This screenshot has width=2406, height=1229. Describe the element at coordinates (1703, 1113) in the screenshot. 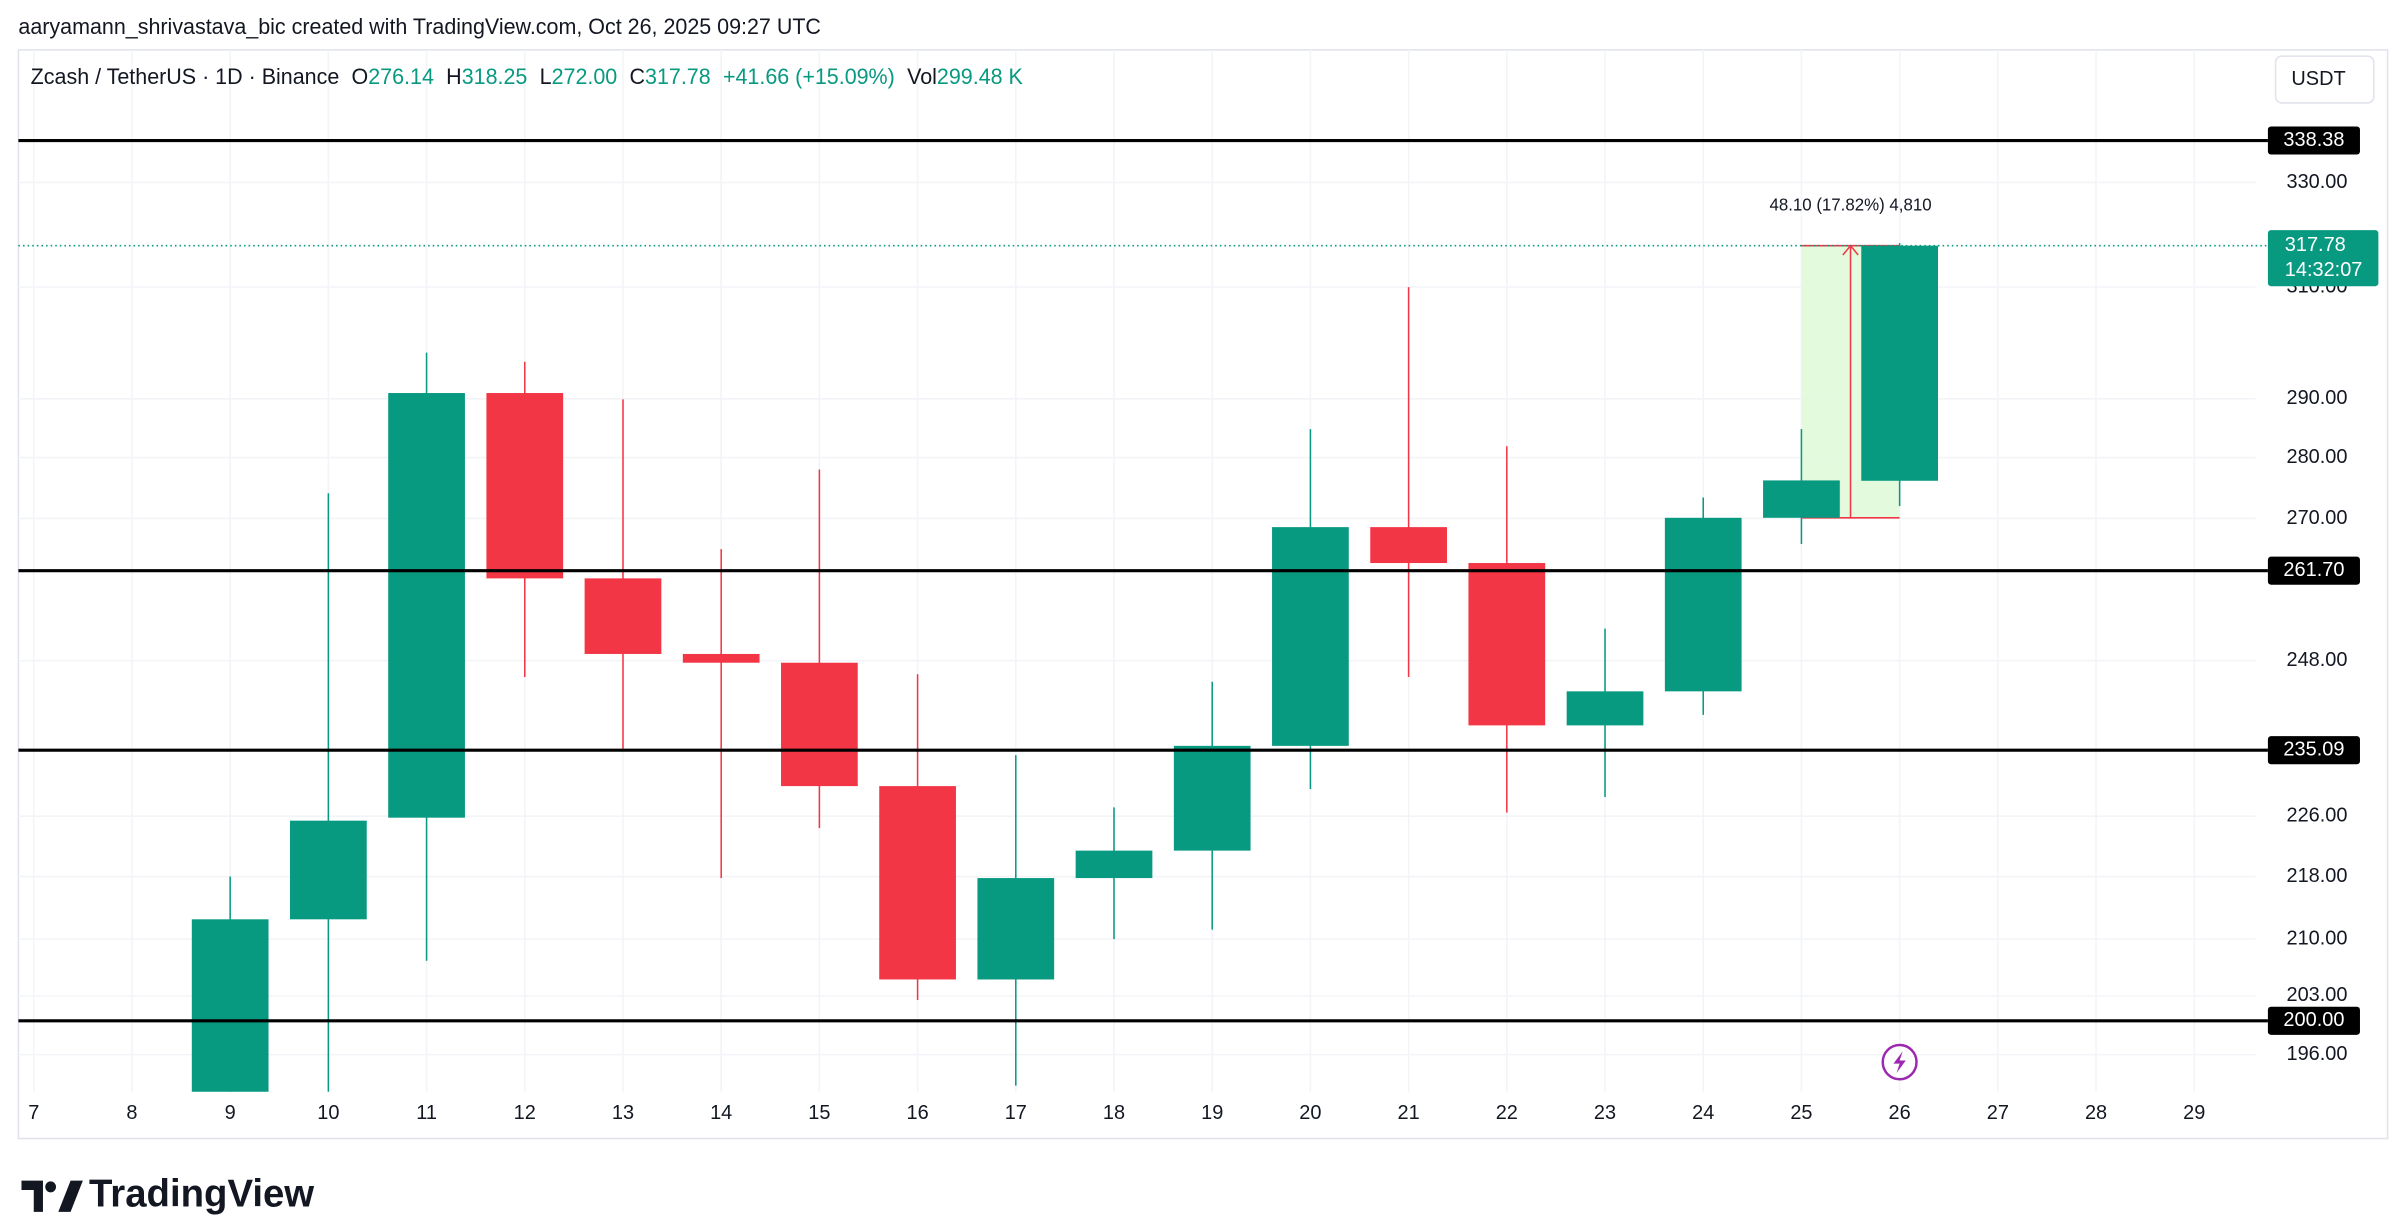

I see `x-tick-label: 24` at that location.